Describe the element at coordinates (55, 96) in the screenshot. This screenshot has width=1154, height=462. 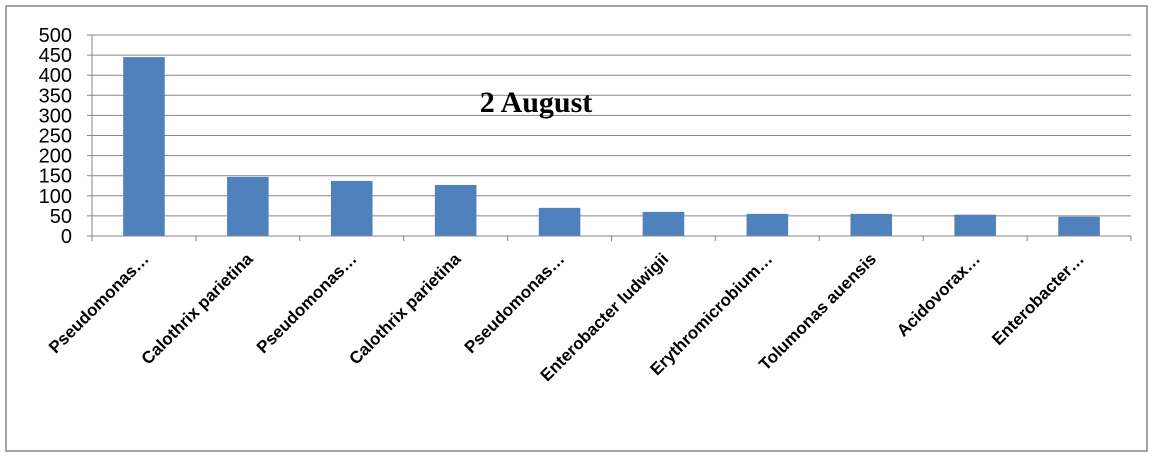
I see `y-tick-label: 350` at that location.